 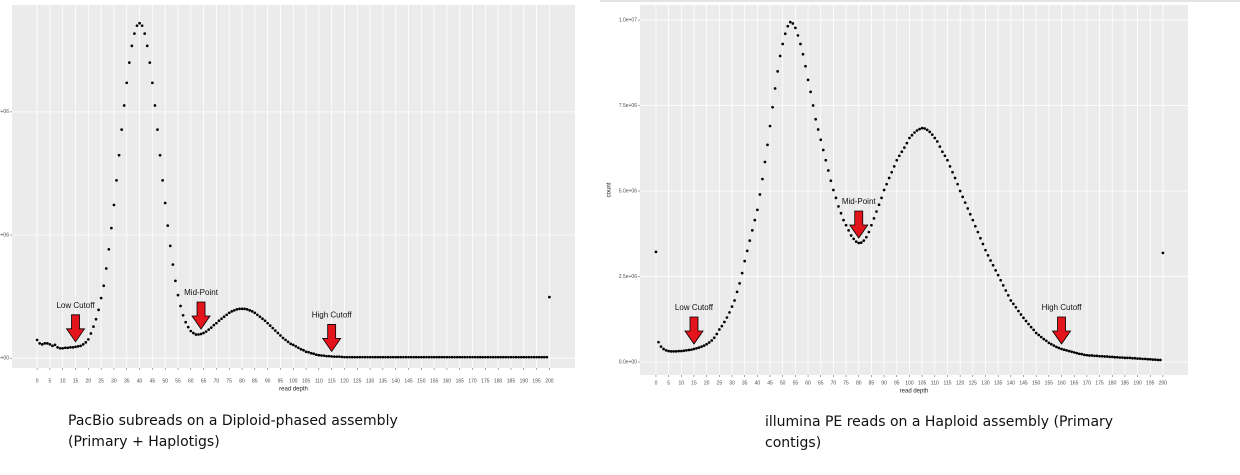 What do you see at coordinates (694, 307) in the screenshot?
I see `annotation-label: Low Cutoff` at bounding box center [694, 307].